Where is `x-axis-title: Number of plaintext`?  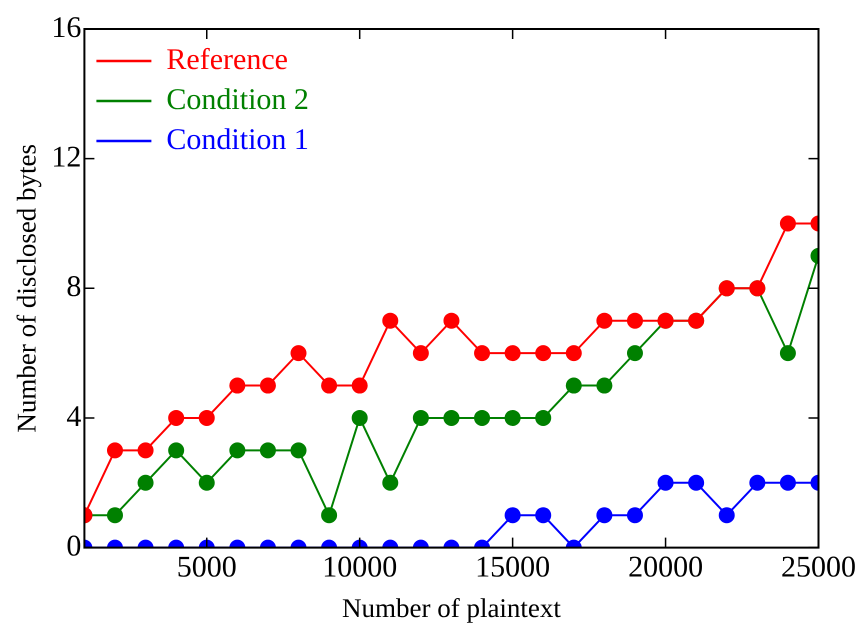
x-axis-title: Number of plaintext is located at coordinates (452, 607).